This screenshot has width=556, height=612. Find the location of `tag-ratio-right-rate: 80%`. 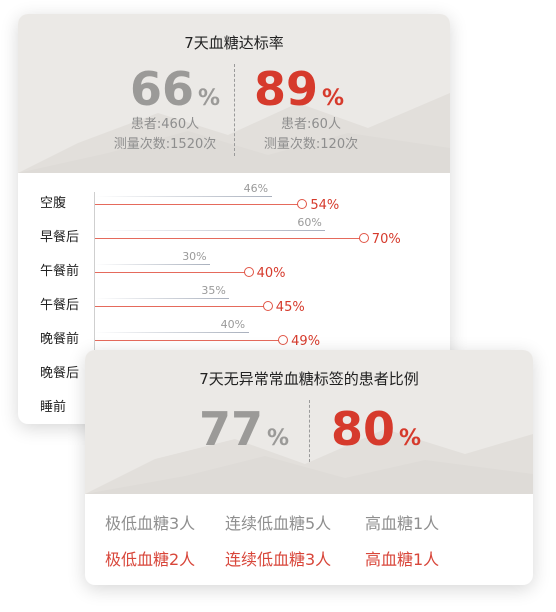

tag-ratio-right-rate: 80% is located at coordinates (376, 429).